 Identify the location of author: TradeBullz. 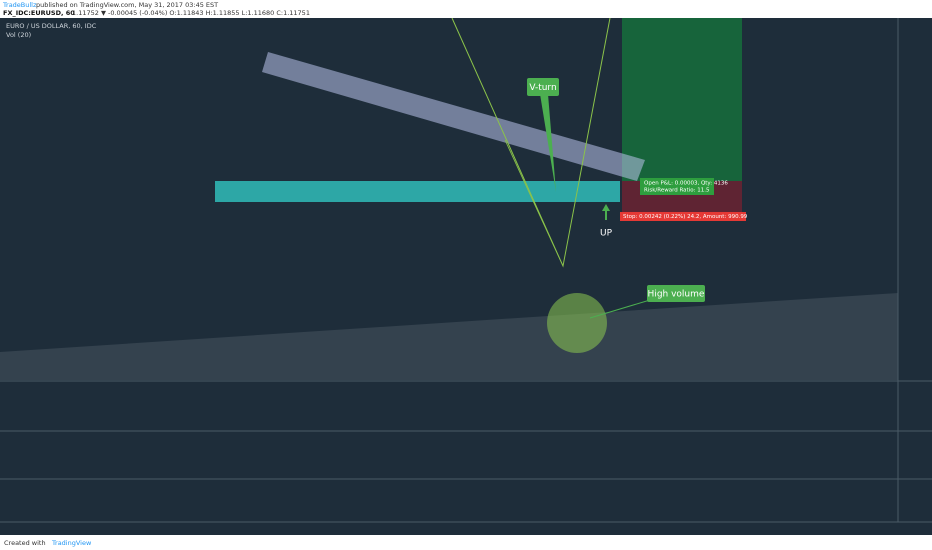
(19, 5).